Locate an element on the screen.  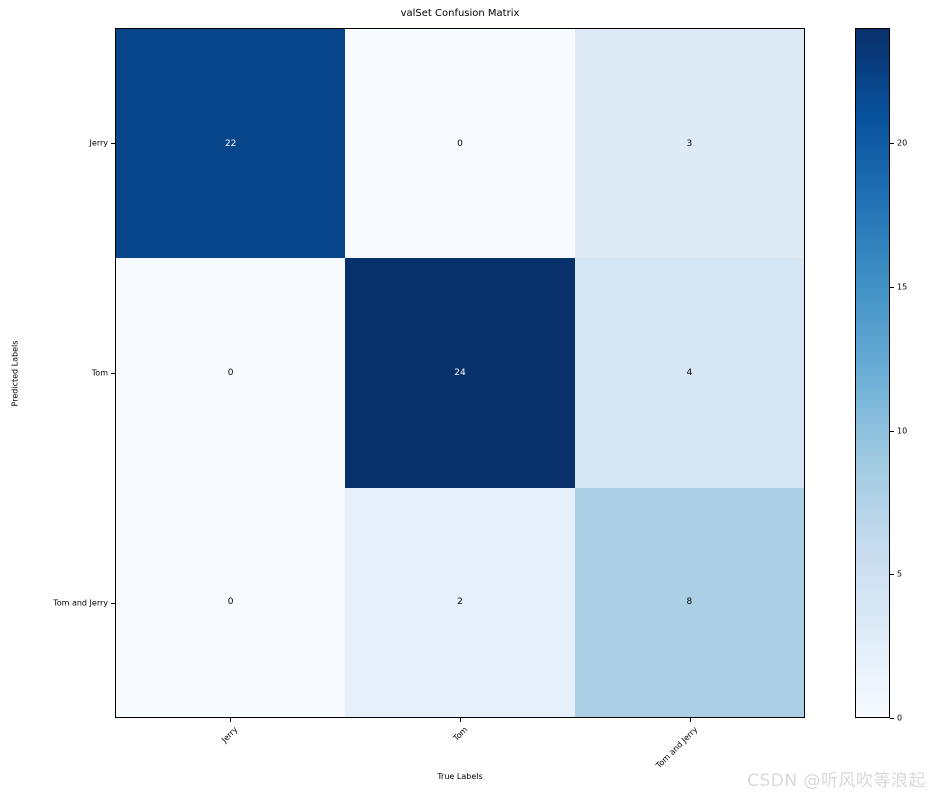
watermark: CSDN @听风吹等浪起 is located at coordinates (836, 781).